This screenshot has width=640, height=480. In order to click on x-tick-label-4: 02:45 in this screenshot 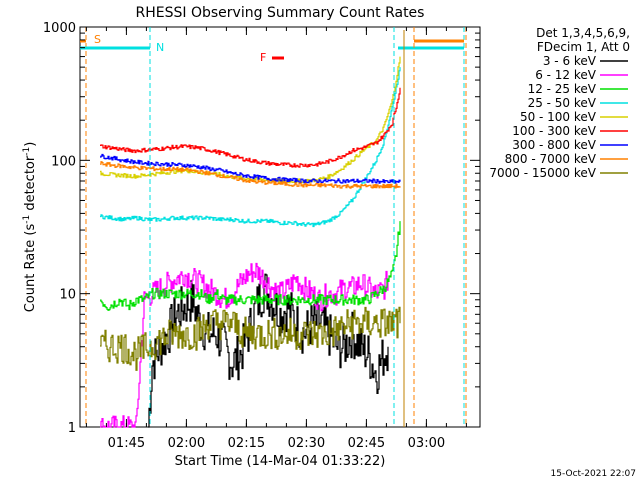, I will do `click(366, 443)`.